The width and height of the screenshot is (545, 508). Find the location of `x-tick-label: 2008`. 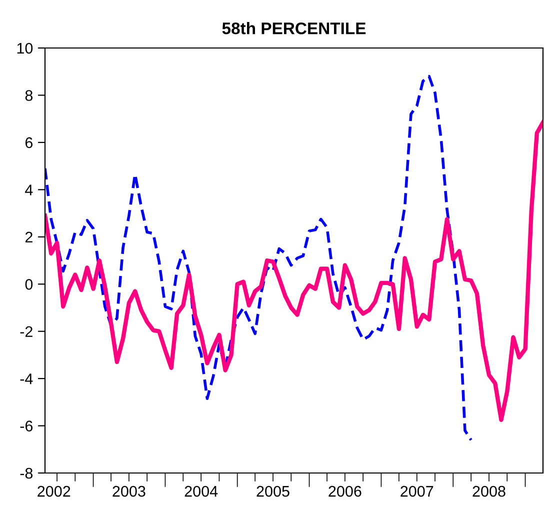

x-tick-label: 2008 is located at coordinates (489, 491).